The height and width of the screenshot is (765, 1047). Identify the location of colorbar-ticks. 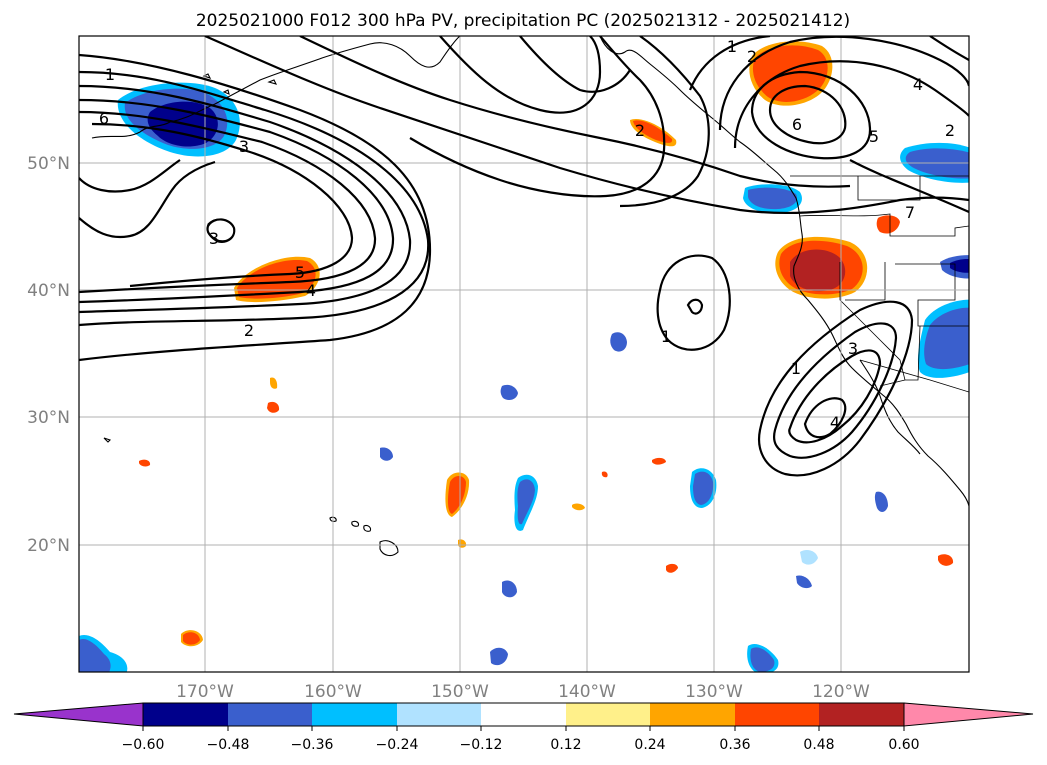
(523, 728).